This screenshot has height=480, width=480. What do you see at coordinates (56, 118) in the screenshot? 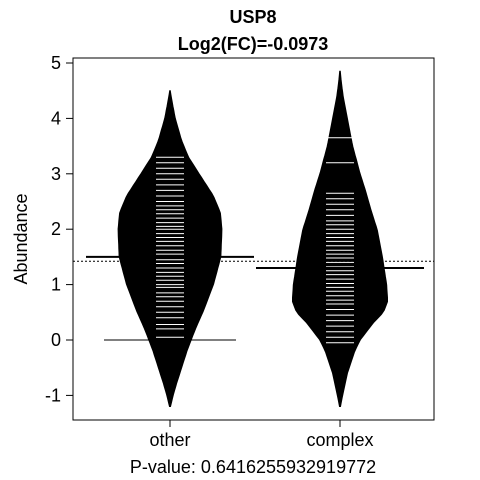
I see `y-tick-label-4: 4` at bounding box center [56, 118].